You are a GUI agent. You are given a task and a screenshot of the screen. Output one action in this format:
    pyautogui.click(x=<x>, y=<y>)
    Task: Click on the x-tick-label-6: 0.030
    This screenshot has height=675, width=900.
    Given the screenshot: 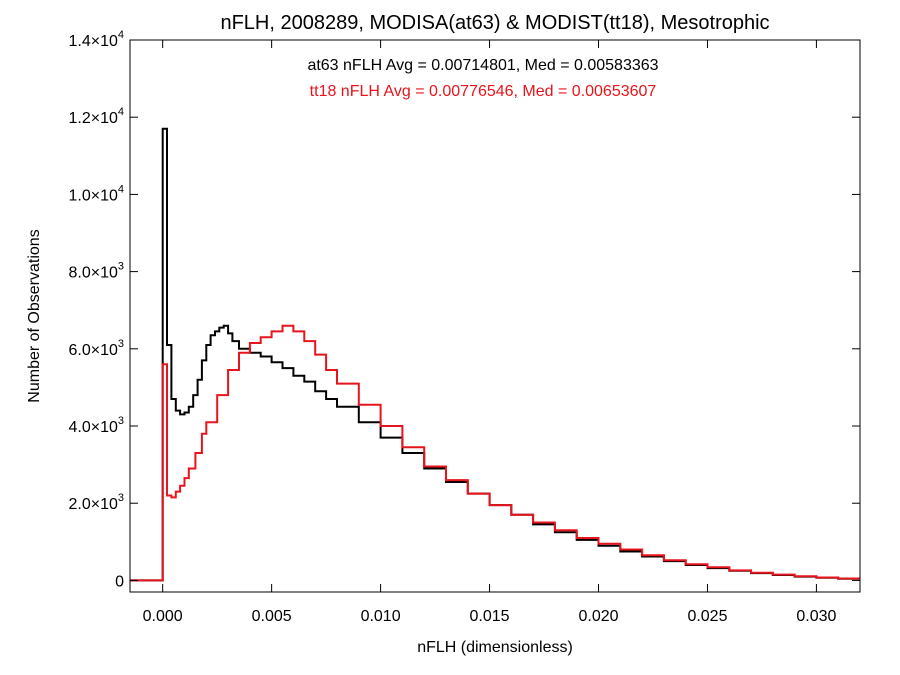 What is the action you would take?
    pyautogui.click(x=816, y=616)
    